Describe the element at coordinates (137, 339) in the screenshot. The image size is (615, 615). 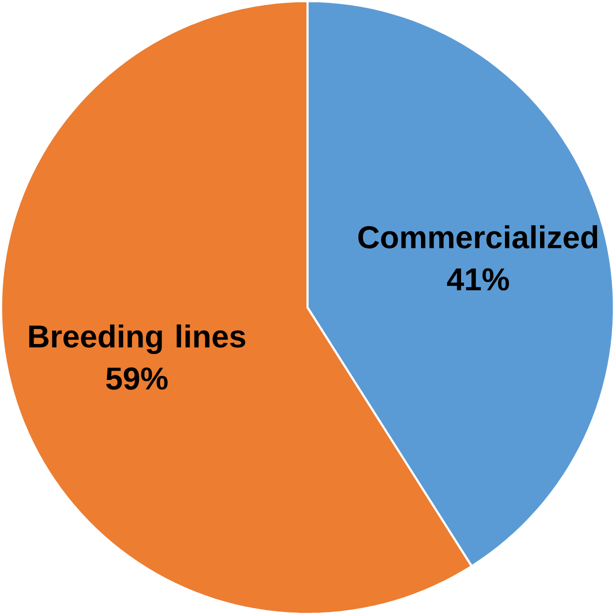
I see `slice-label: Breeding lines` at that location.